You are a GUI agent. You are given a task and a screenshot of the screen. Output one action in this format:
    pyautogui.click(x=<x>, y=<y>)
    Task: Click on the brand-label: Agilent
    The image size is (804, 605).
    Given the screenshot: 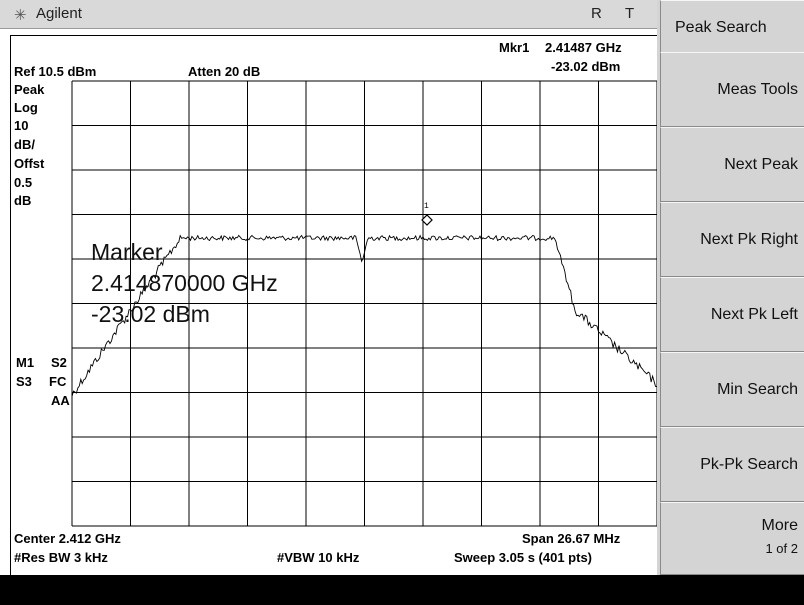 What is the action you would take?
    pyautogui.click(x=59, y=13)
    